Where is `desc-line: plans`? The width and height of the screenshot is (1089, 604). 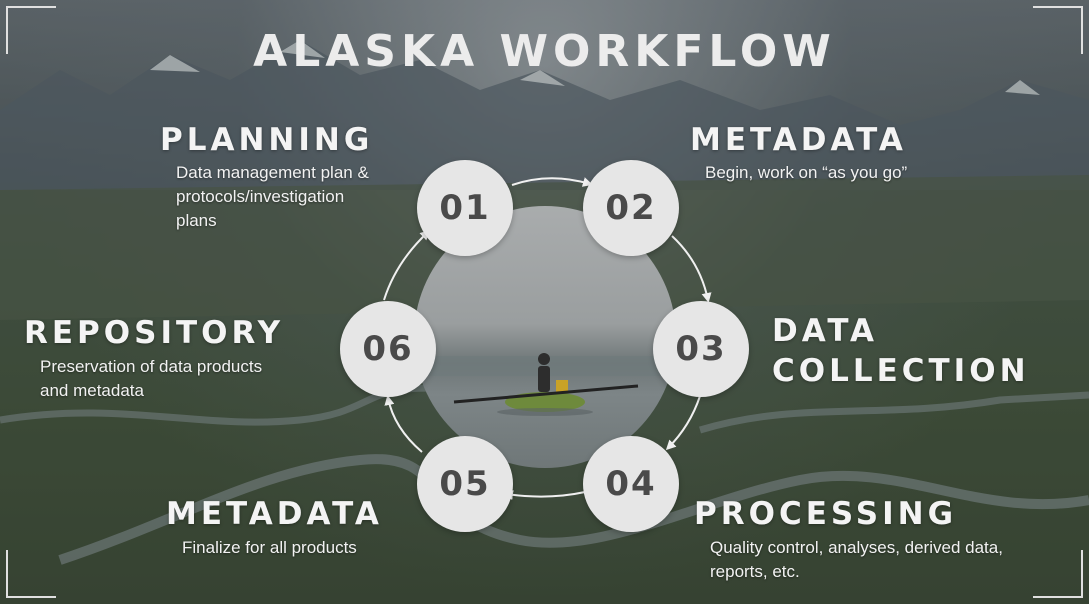
desc-line: plans is located at coordinates (196, 220).